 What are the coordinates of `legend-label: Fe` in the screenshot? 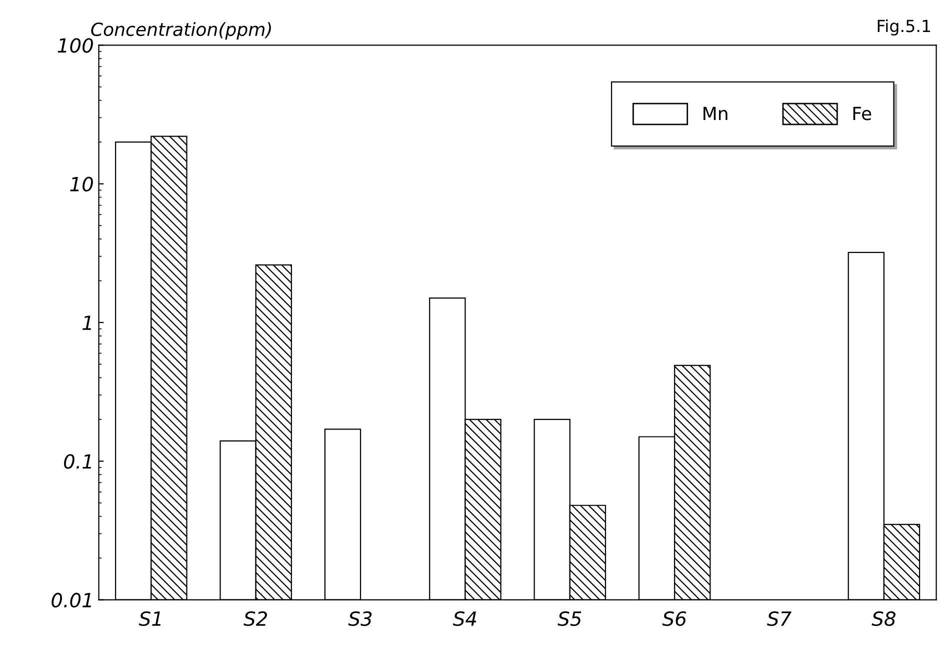 It's located at (862, 113).